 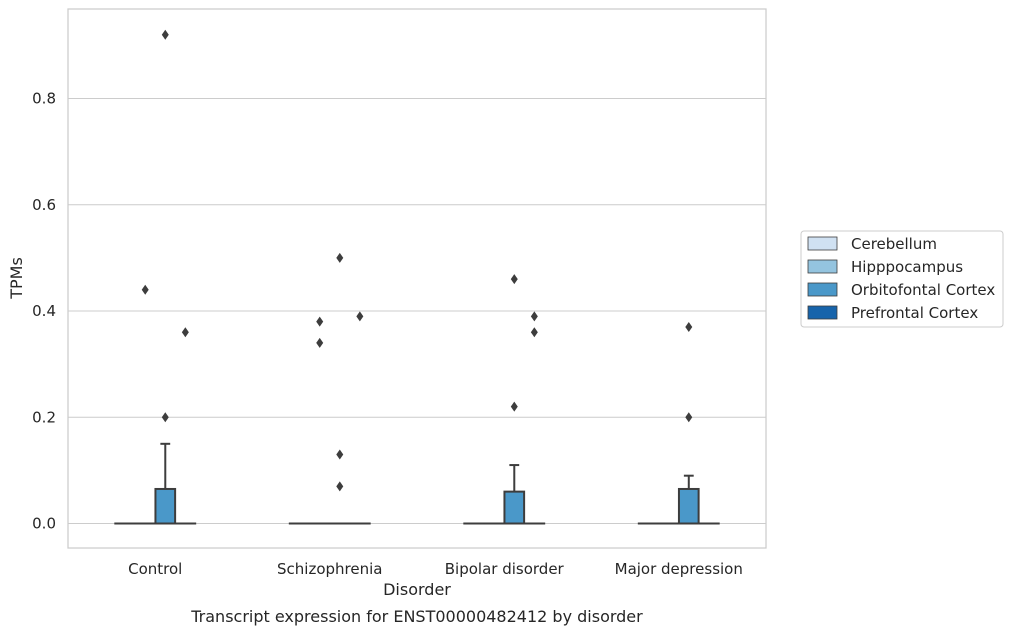 What do you see at coordinates (417, 589) in the screenshot?
I see `x-axis-title: Disorder` at bounding box center [417, 589].